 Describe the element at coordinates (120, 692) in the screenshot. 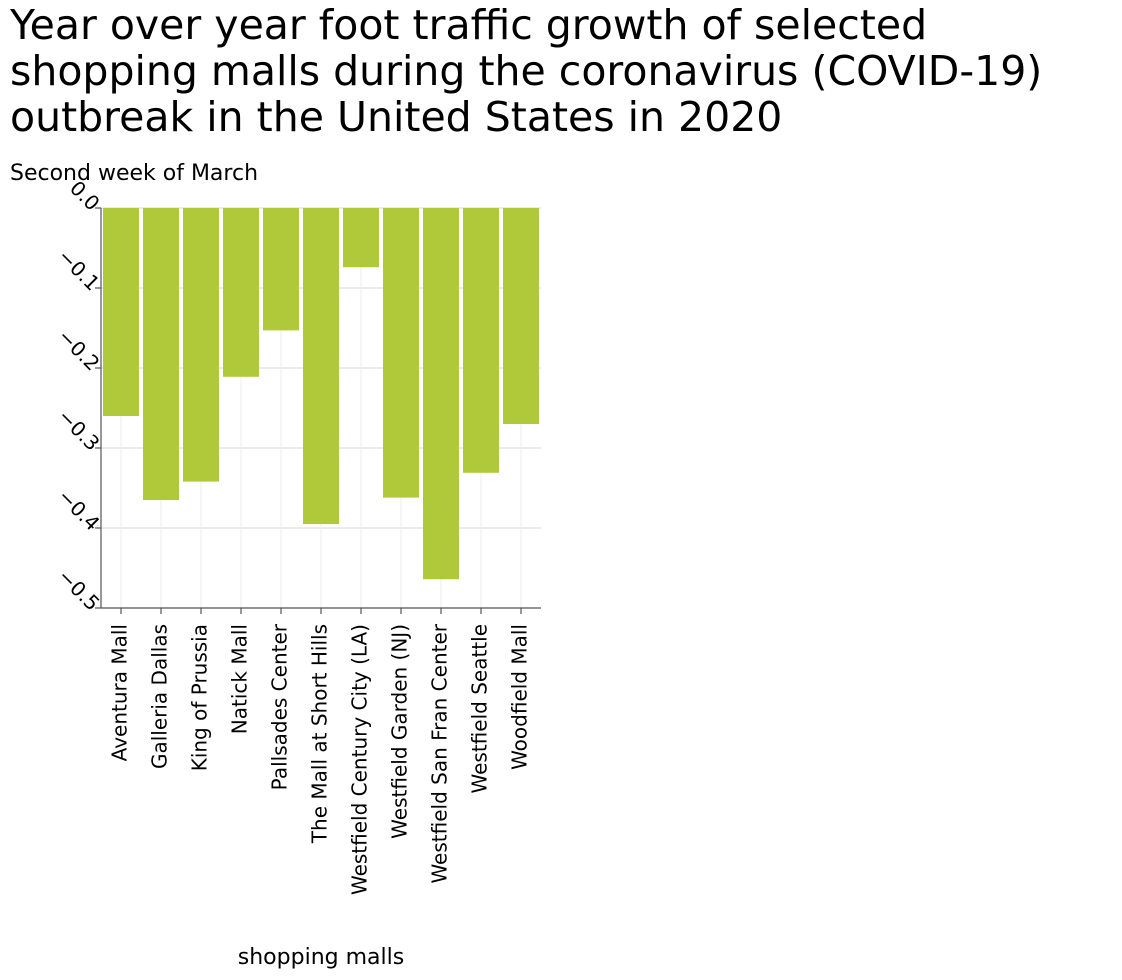

I see `x-tick-label: Aventura Mall` at that location.